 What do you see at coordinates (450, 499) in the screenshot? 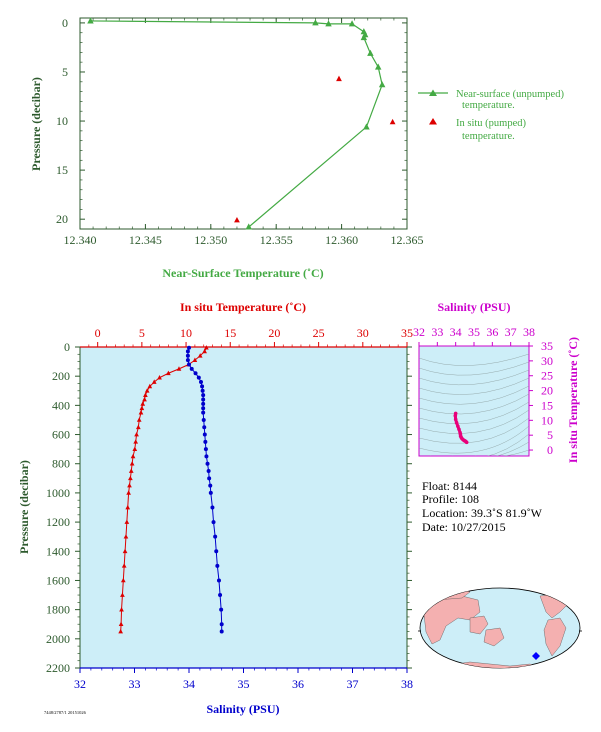
I see `profile-number-text: Profile: 108` at bounding box center [450, 499].